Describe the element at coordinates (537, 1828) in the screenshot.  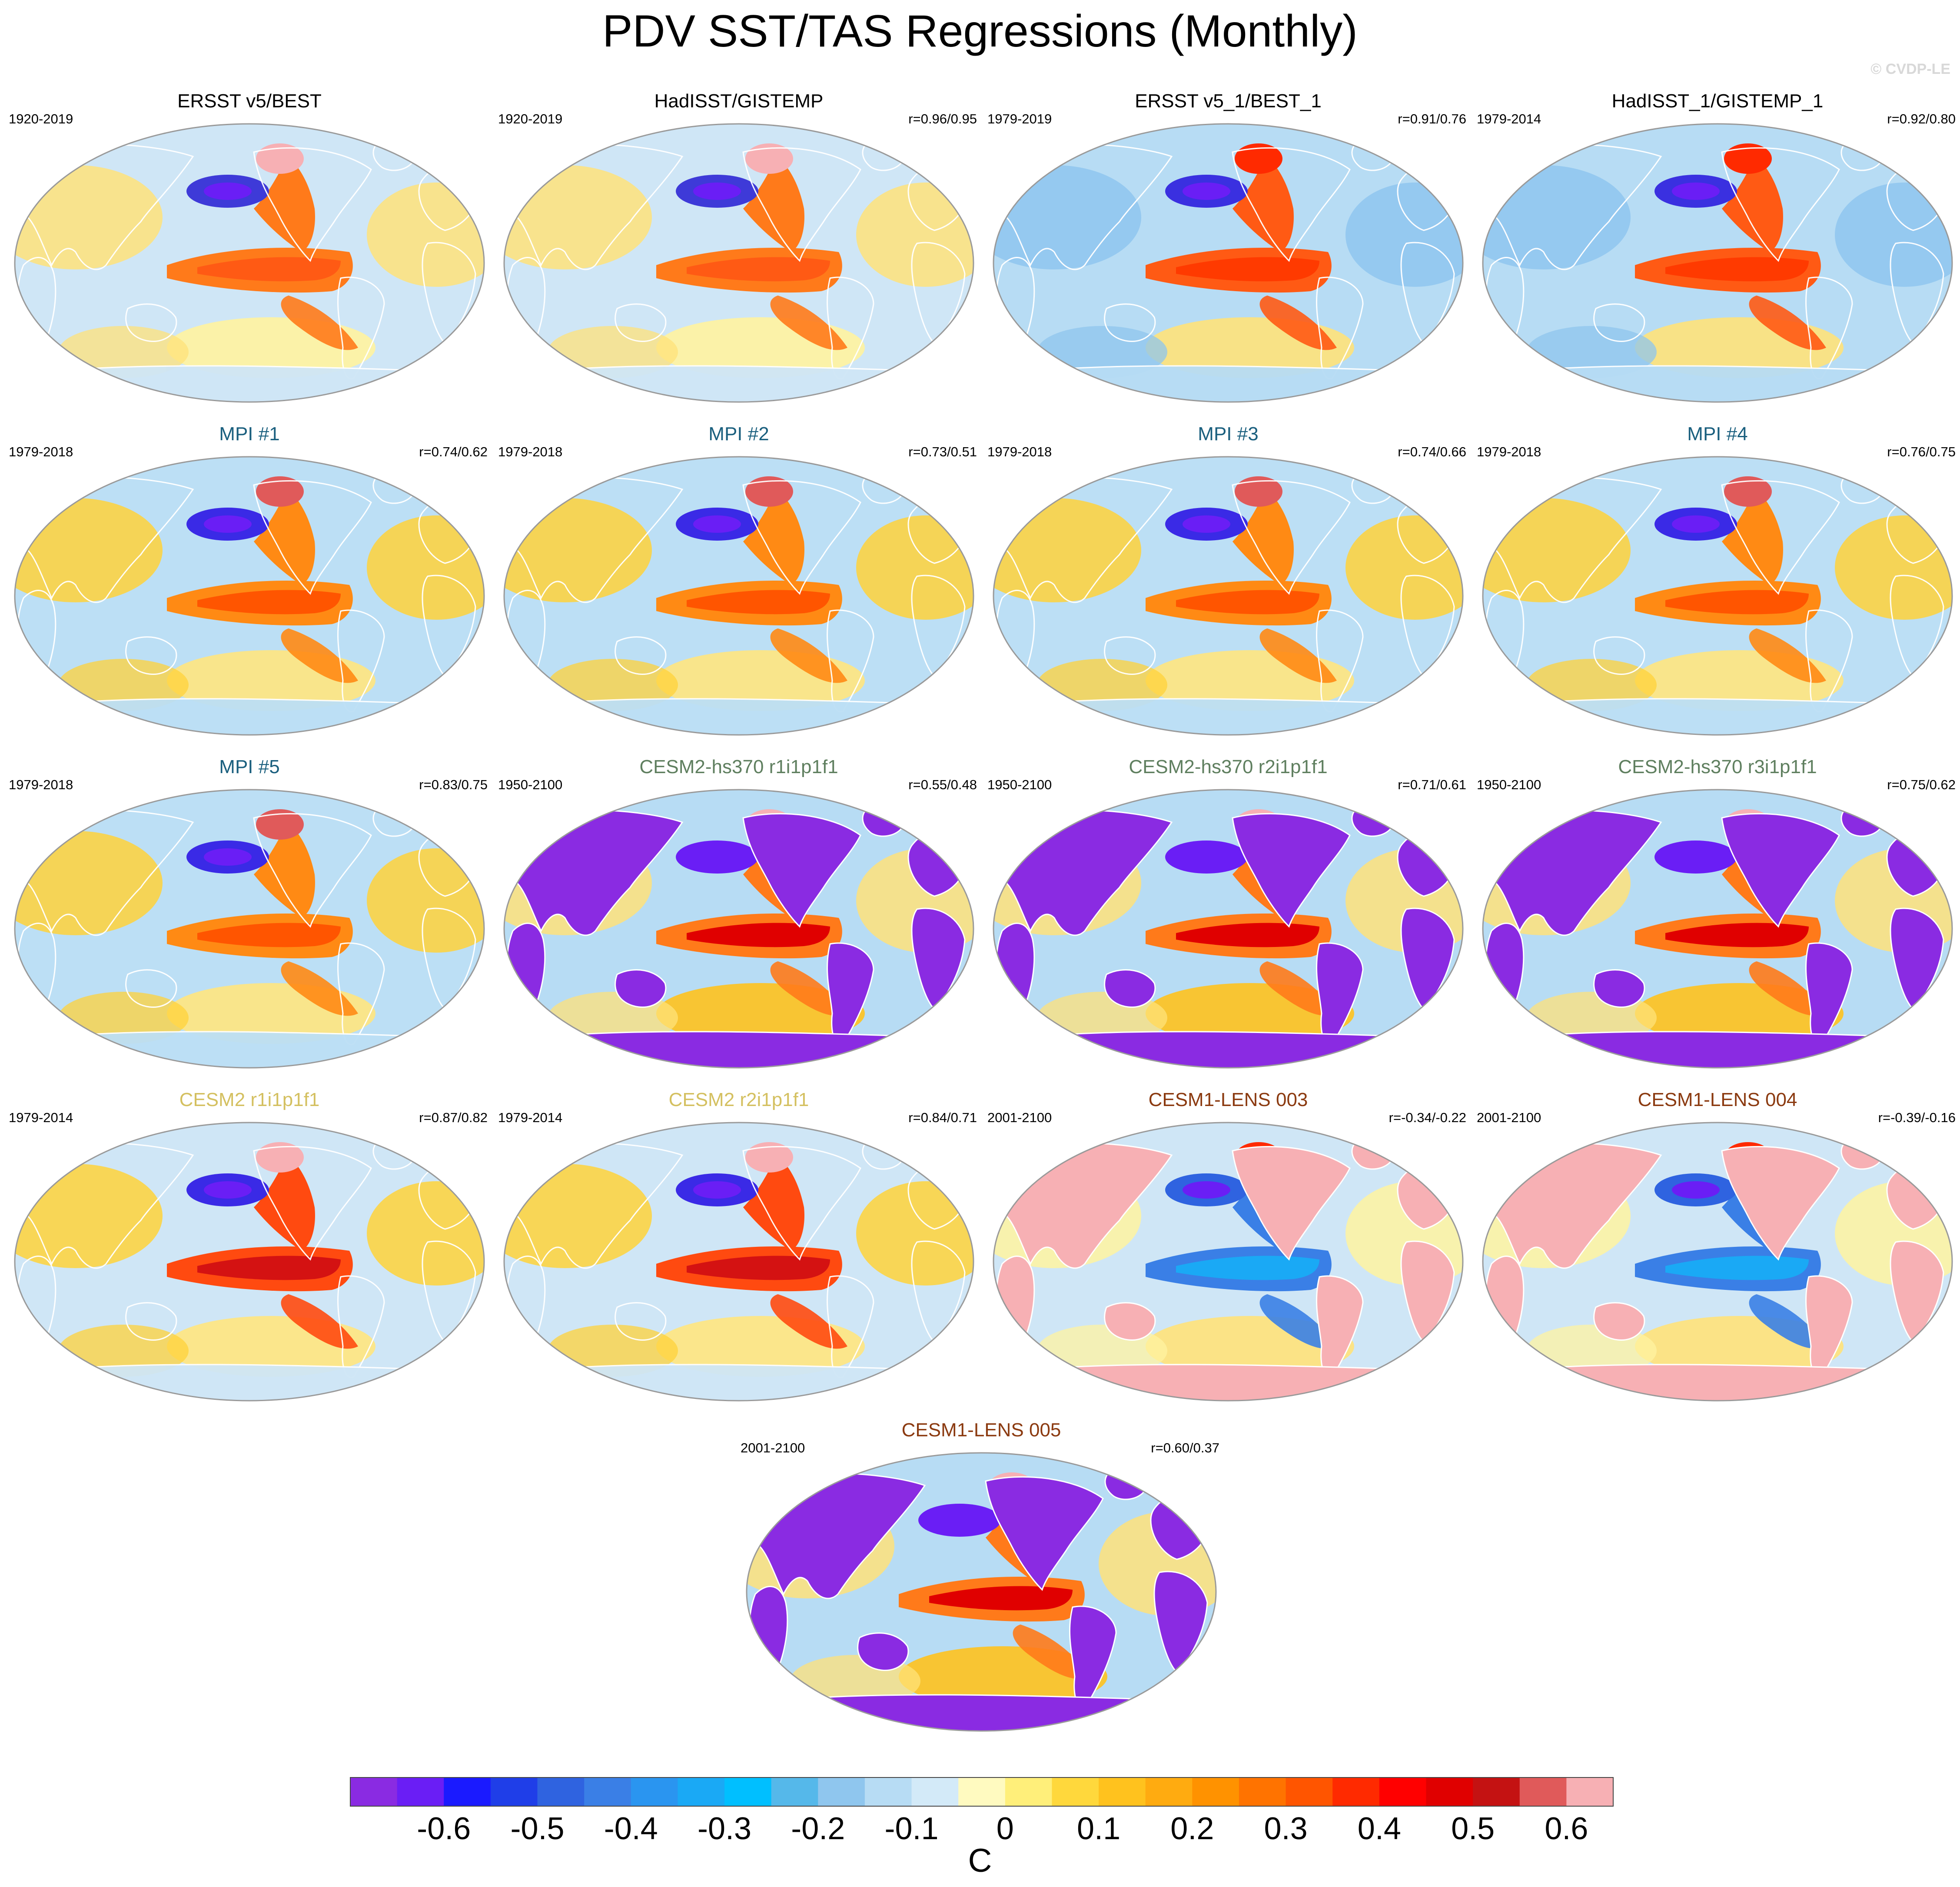
I see `colorbar-tick-label: -0.5` at that location.